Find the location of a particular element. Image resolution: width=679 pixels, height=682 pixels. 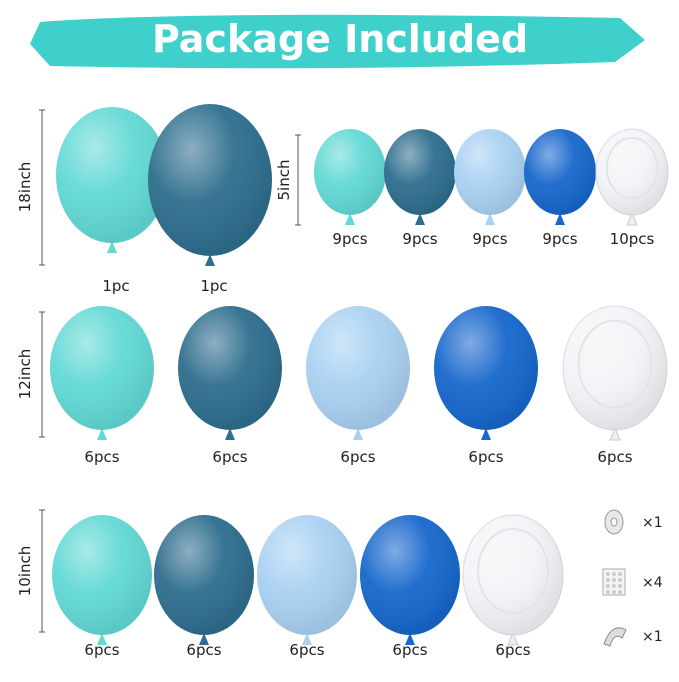

ribbon-hole is located at coordinates (614, 522).